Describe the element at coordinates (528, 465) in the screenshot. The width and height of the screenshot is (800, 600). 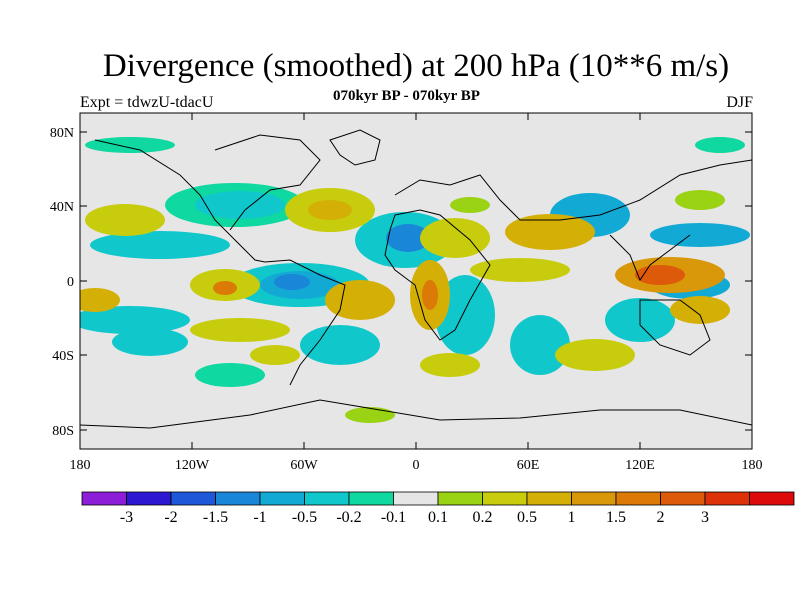
I see `lon-tick-label: 60E` at that location.